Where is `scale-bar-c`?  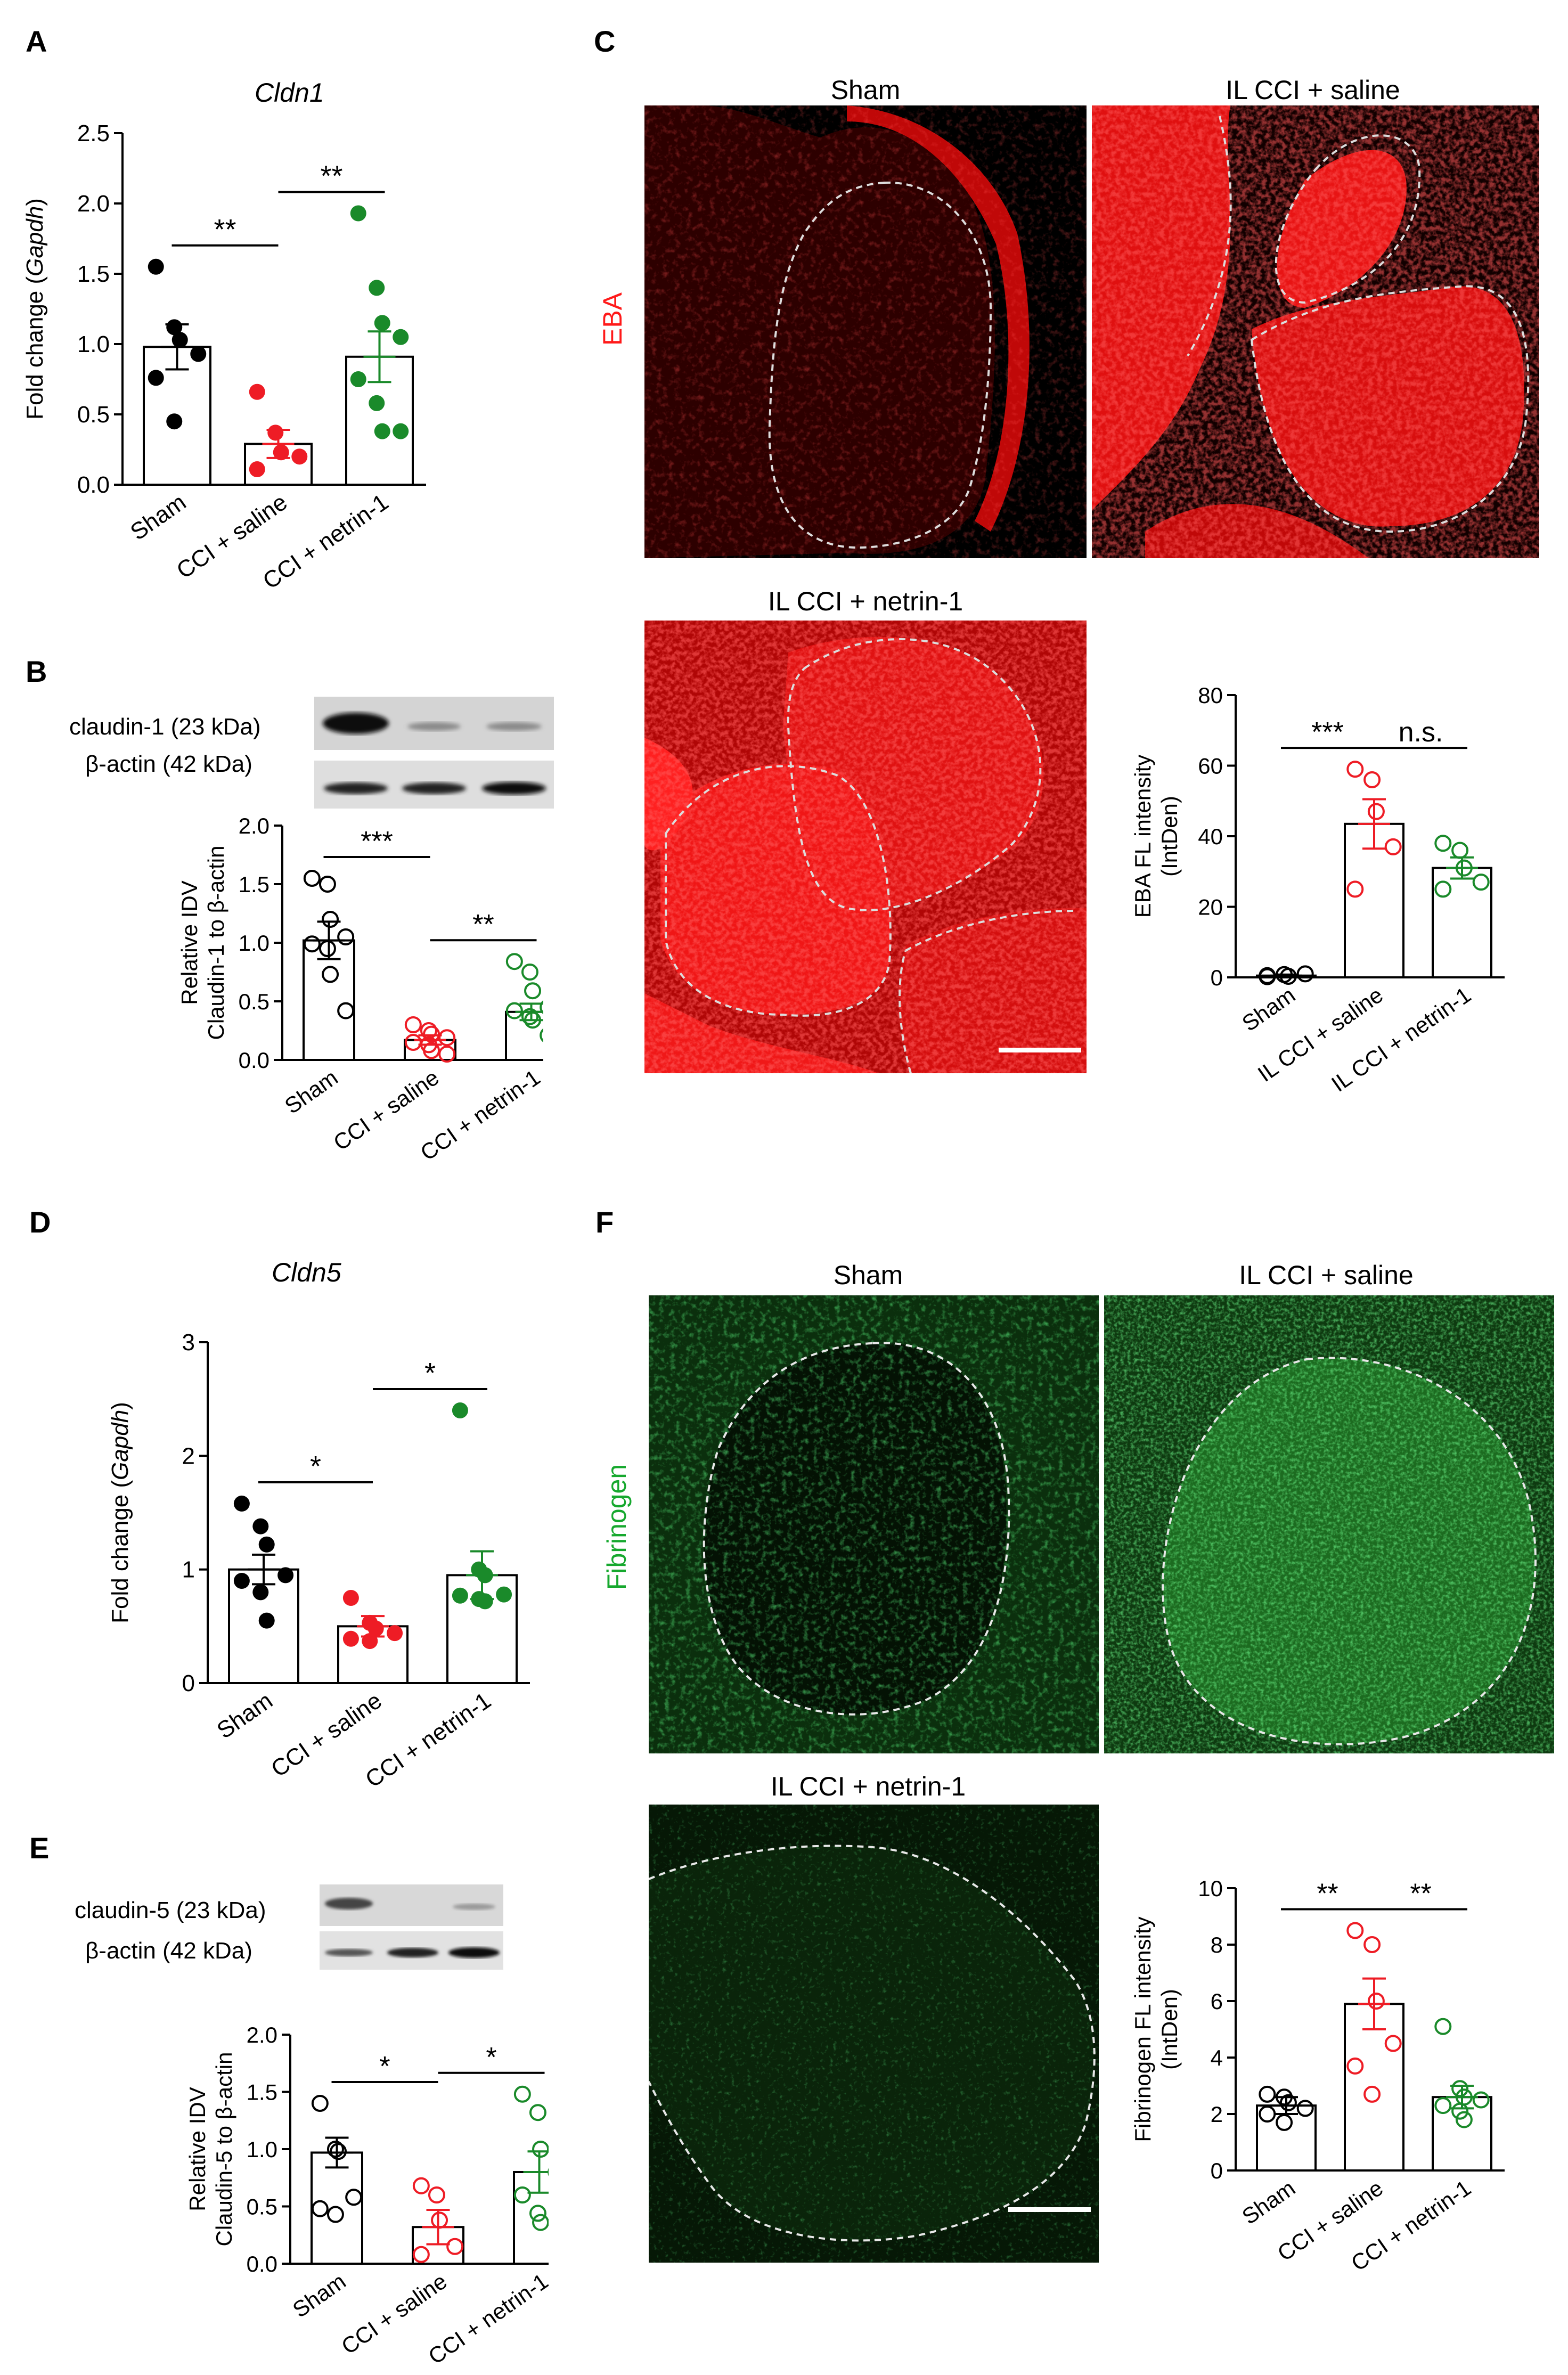 scale-bar-c is located at coordinates (1040, 1050).